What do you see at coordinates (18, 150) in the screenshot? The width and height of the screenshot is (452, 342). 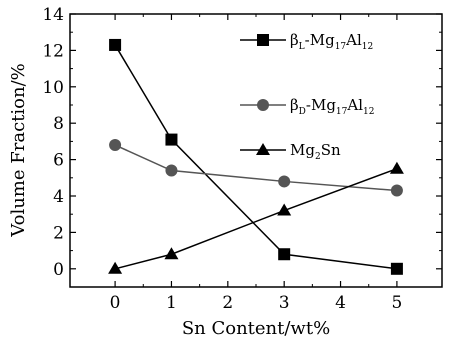 I see `y-axis-title: Volume Fraction/%` at bounding box center [18, 150].